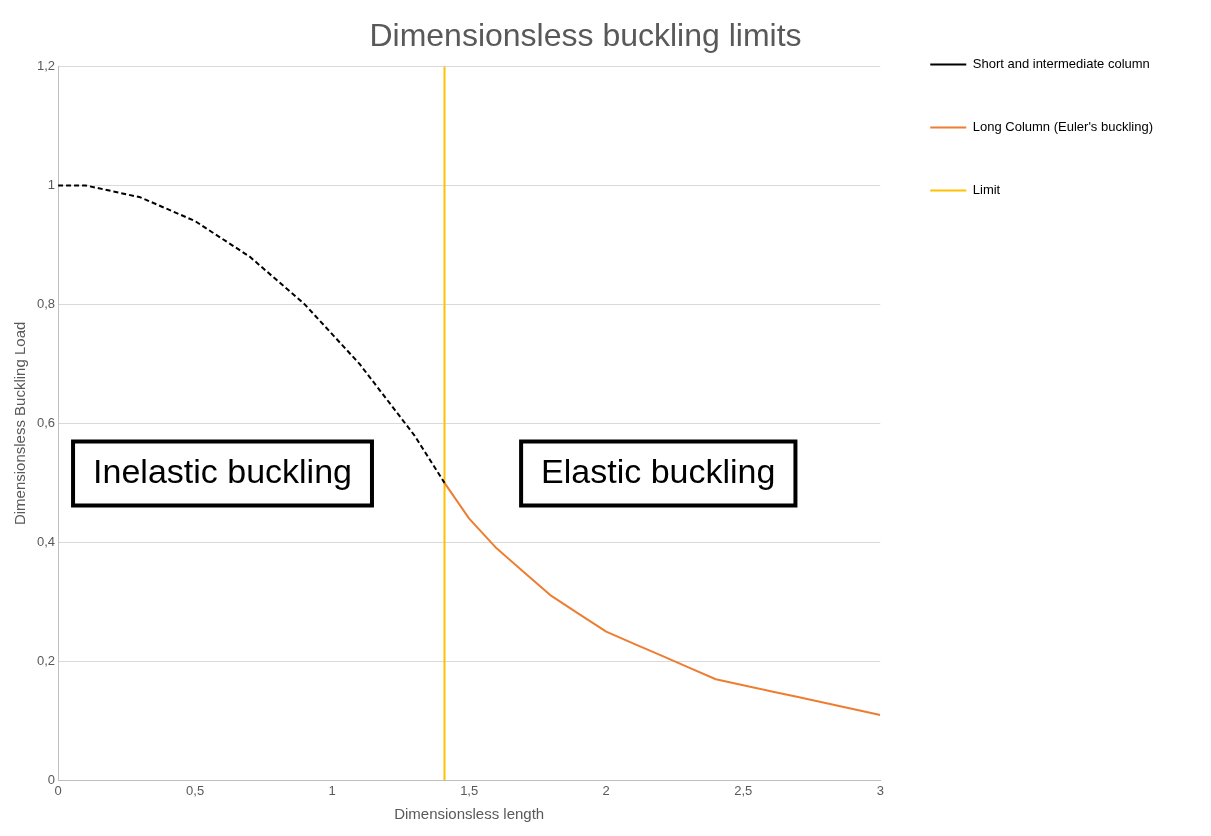 The height and width of the screenshot is (836, 1211). Describe the element at coordinates (658, 470) in the screenshot. I see `annotation: Elastic buckling` at that location.